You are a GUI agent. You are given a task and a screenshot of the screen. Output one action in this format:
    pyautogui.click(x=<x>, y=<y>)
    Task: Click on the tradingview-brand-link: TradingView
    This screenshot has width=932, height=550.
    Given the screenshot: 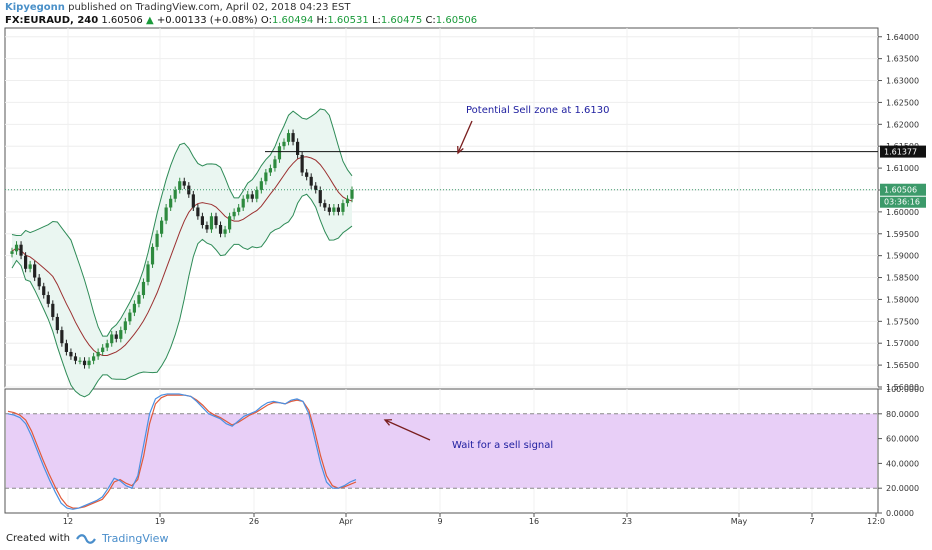 What is the action you would take?
    pyautogui.click(x=135, y=538)
    